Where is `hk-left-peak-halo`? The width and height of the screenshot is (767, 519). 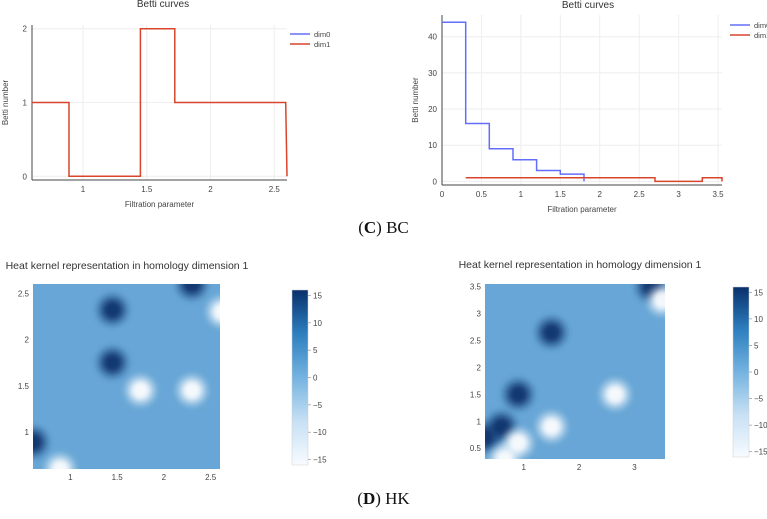
hk-left-peak-halo is located at coordinates (212, 311).